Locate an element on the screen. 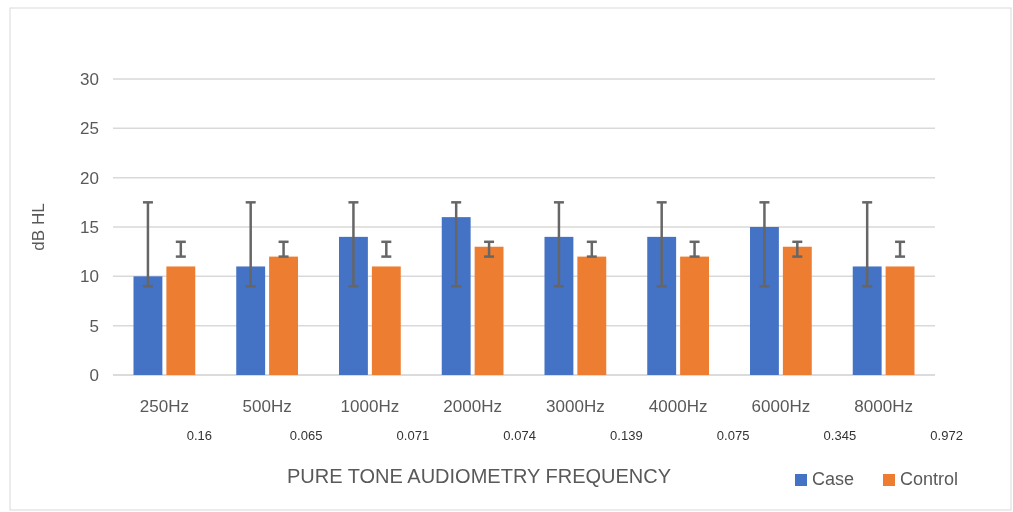  y-tick-label: 20 is located at coordinates (89, 178).